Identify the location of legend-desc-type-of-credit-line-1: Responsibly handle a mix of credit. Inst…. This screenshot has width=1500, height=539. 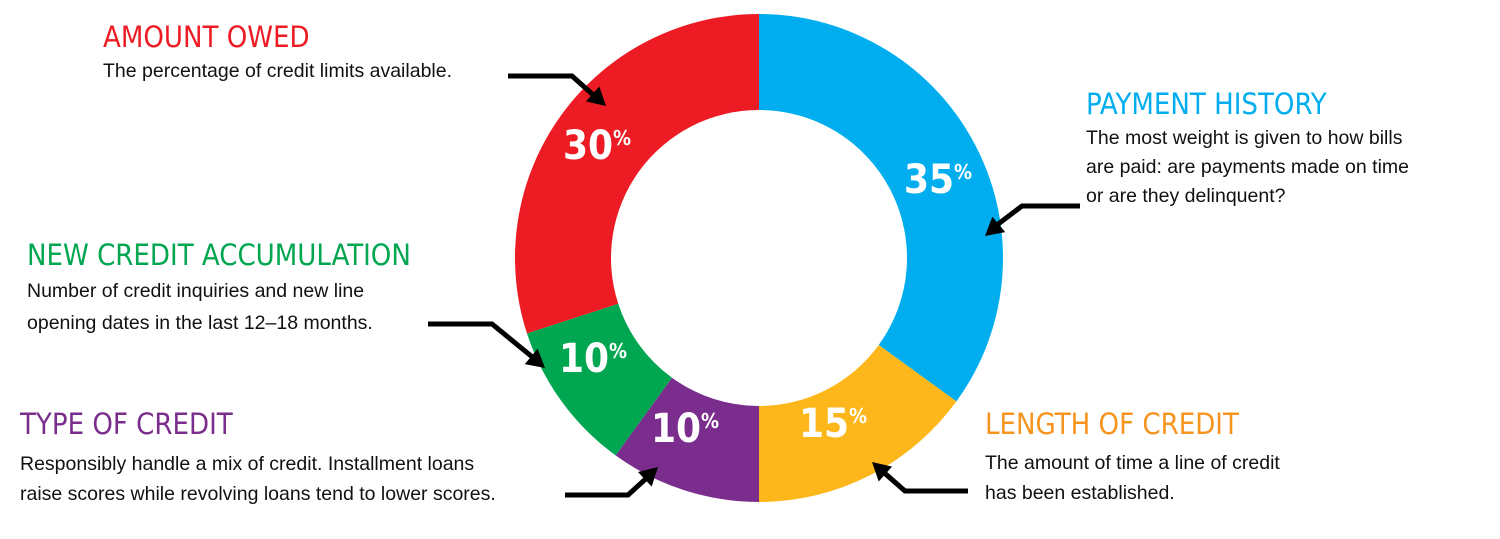
(247, 464).